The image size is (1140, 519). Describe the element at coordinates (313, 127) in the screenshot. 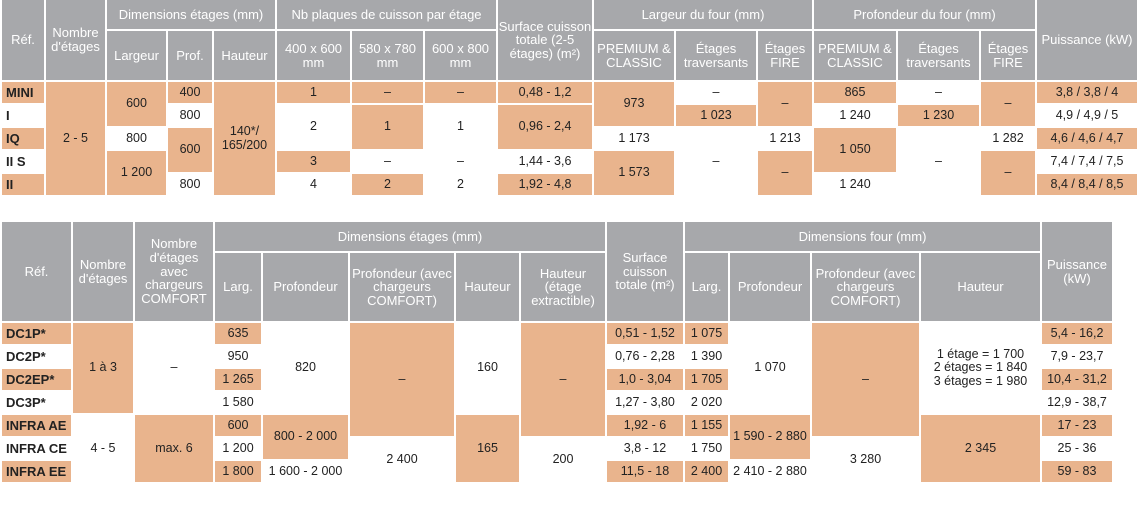

I see `plaque-400-cell: 2` at that location.